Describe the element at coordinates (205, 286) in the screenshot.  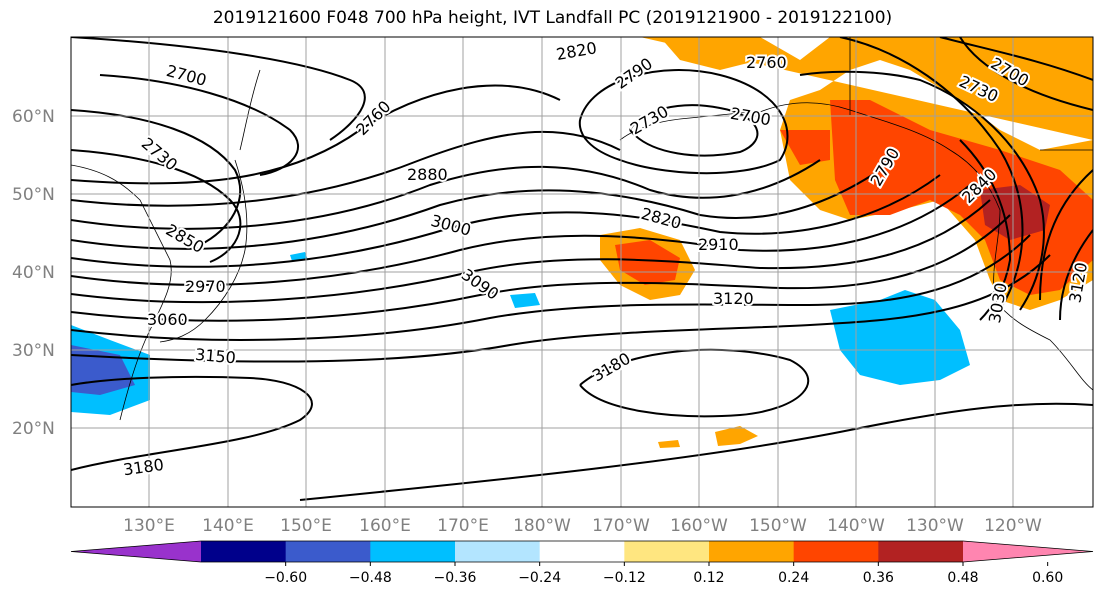
I see `contour-label: 2970` at that location.